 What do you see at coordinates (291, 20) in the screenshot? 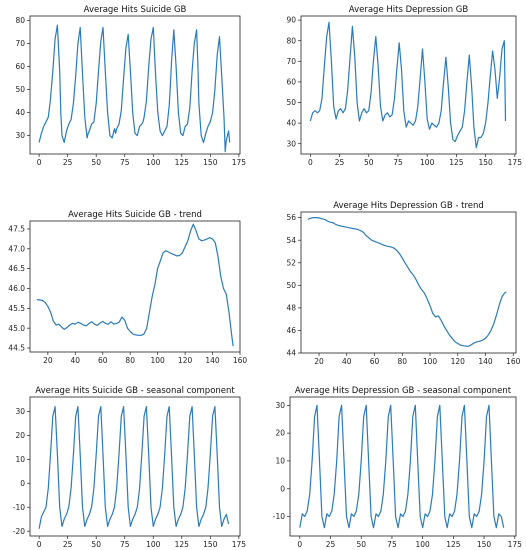
I see `y-tick-label: 90` at bounding box center [291, 20].